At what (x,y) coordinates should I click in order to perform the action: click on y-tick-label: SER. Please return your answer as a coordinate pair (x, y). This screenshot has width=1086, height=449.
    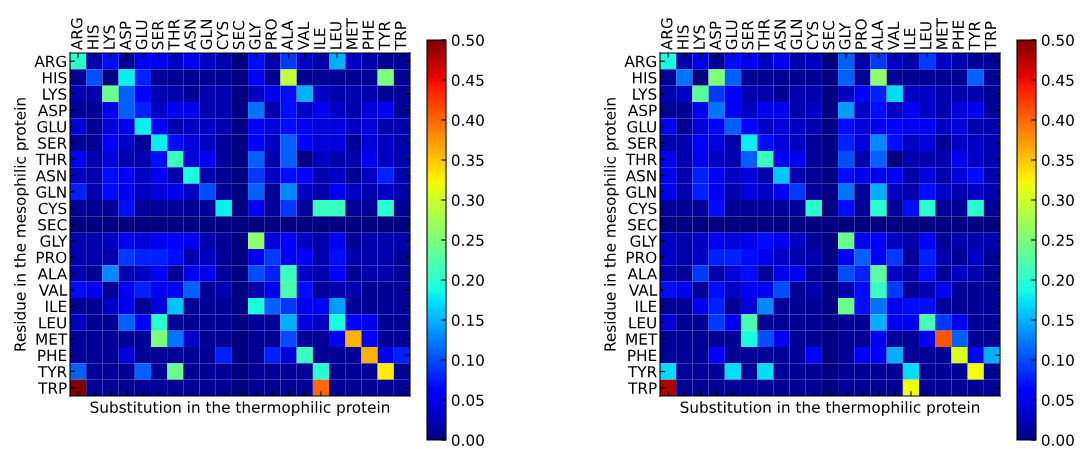
    Looking at the image, I should click on (52, 143).